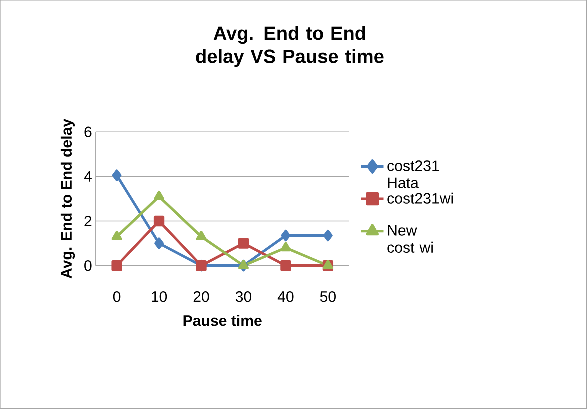 This screenshot has height=409, width=587. Describe the element at coordinates (88, 132) in the screenshot. I see `y-tick-label: 6` at that location.